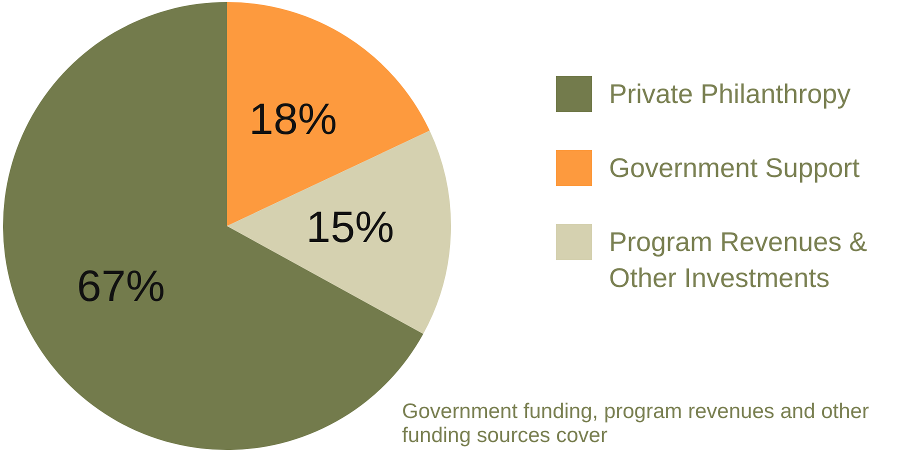 This screenshot has height=452, width=915. What do you see at coordinates (120, 286) in the screenshot?
I see `data-label: 67%` at bounding box center [120, 286].